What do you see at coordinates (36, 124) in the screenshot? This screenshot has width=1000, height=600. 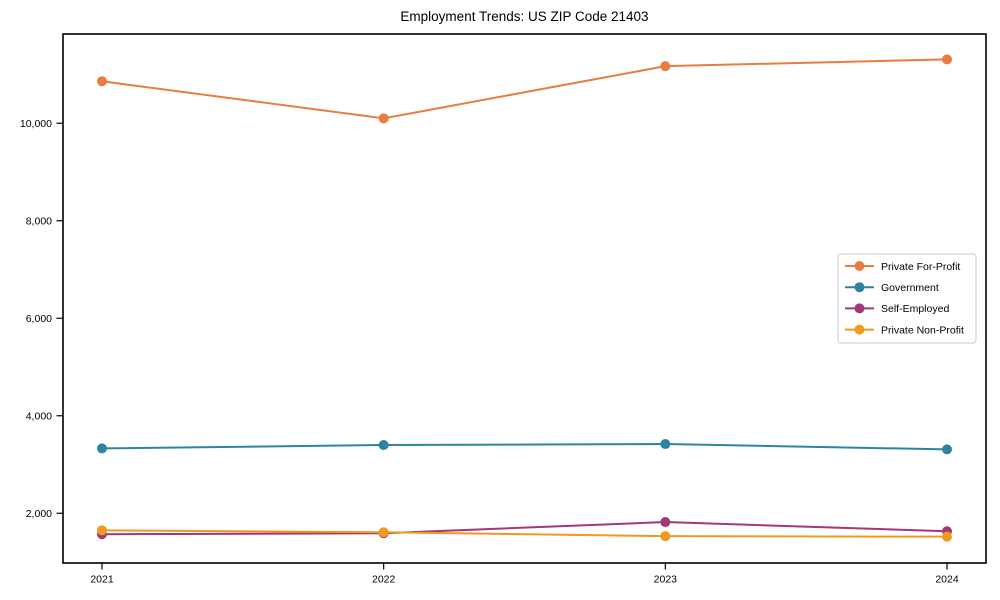 I see `y-tick-label: 10,000` at bounding box center [36, 124].